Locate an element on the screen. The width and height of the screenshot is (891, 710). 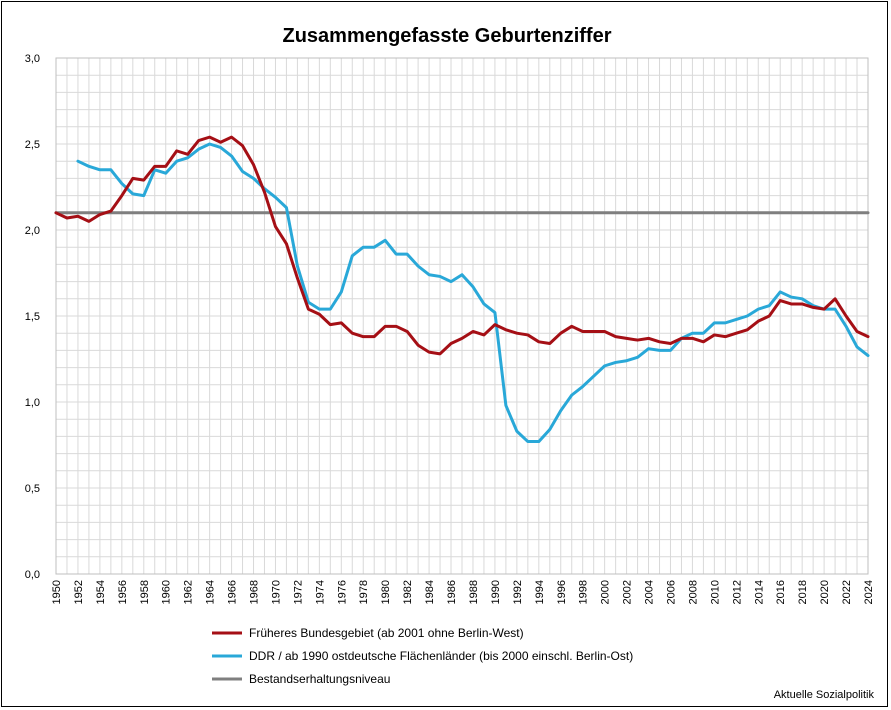
x-tick-label: 1952 is located at coordinates (79, 592).